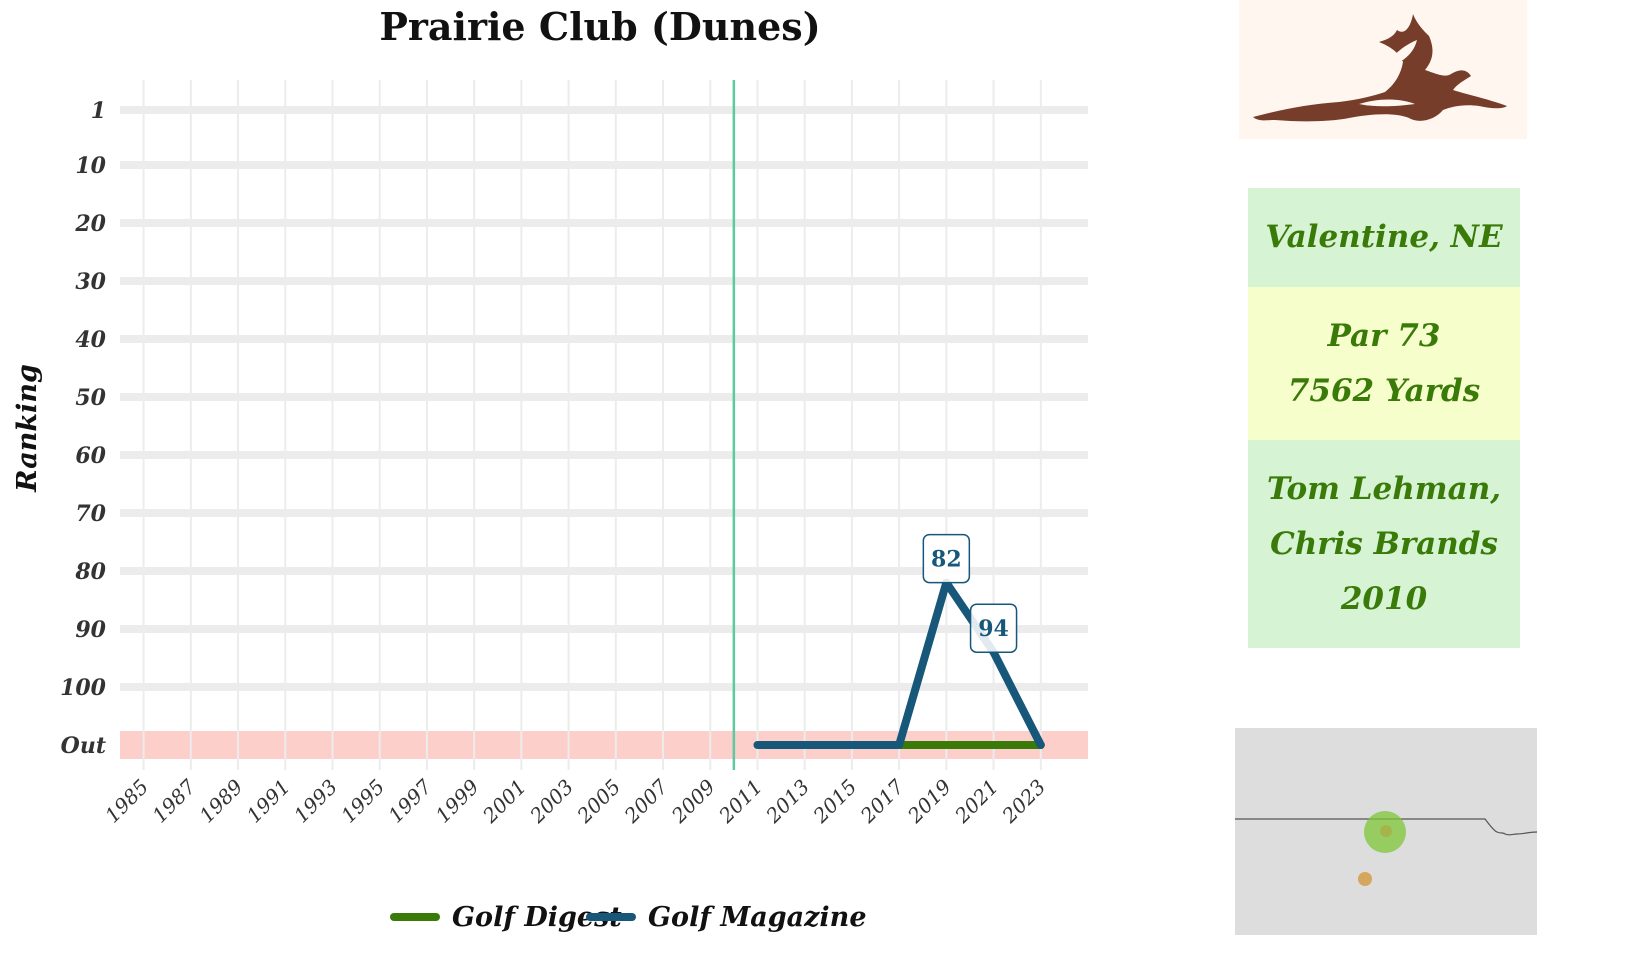 Image resolution: width=1632 pixels, height=960 pixels. I want to click on par-text: Par 73, so click(1384, 335).